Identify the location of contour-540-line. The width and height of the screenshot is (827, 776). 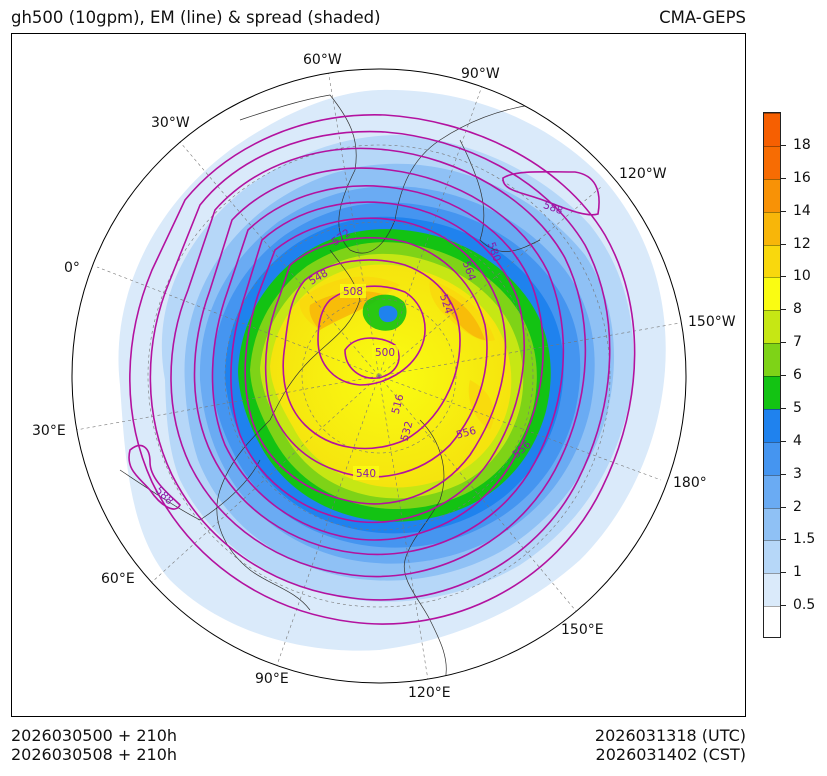
(377, 362).